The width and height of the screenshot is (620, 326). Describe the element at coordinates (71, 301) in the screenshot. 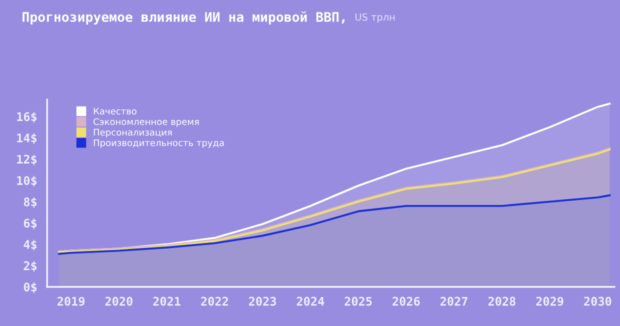

I see `x-tick-label: 2019` at that location.